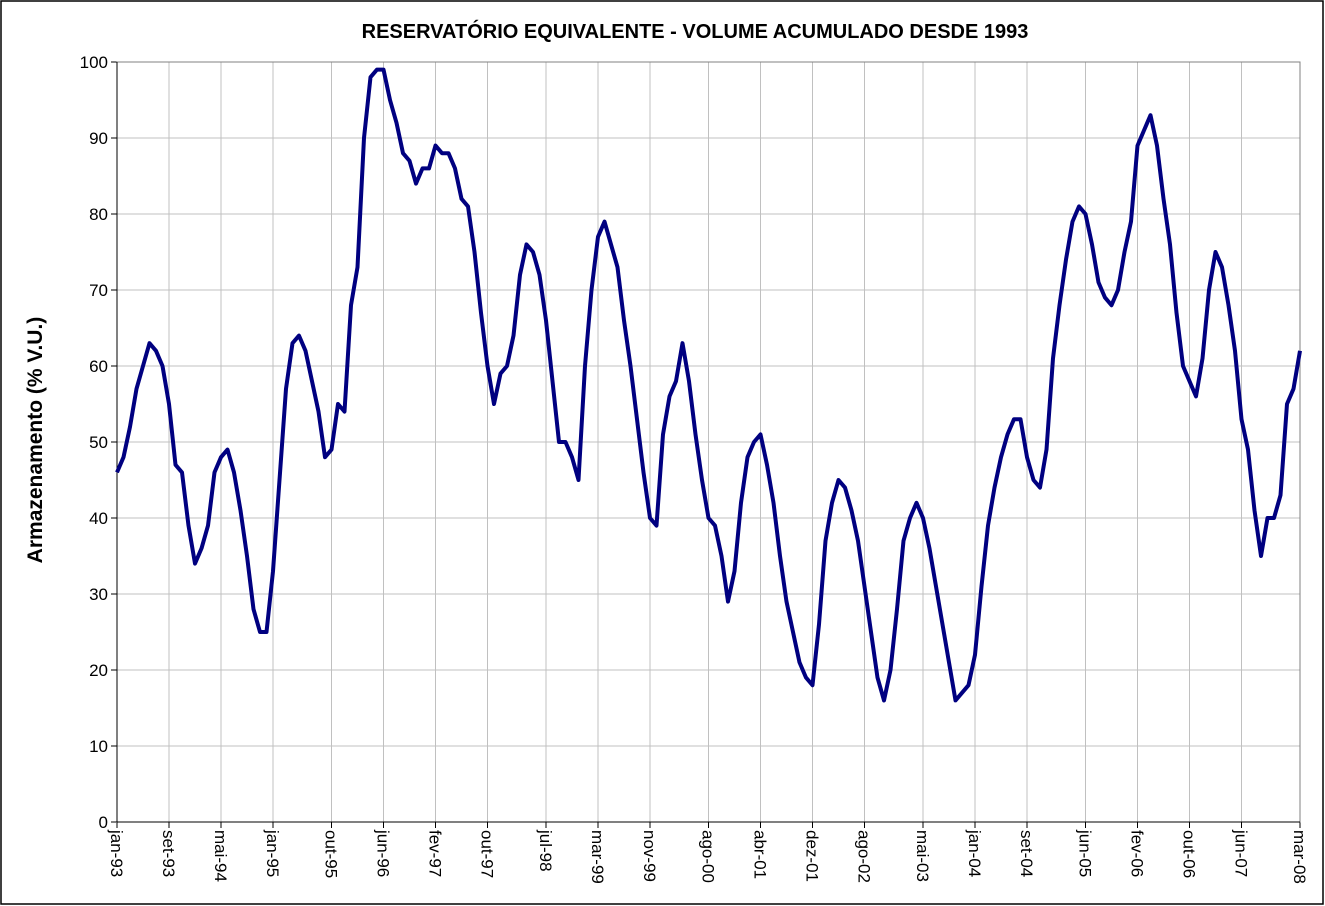 This screenshot has height=906, width=1325. I want to click on y-tick-label: 50, so click(98, 442).